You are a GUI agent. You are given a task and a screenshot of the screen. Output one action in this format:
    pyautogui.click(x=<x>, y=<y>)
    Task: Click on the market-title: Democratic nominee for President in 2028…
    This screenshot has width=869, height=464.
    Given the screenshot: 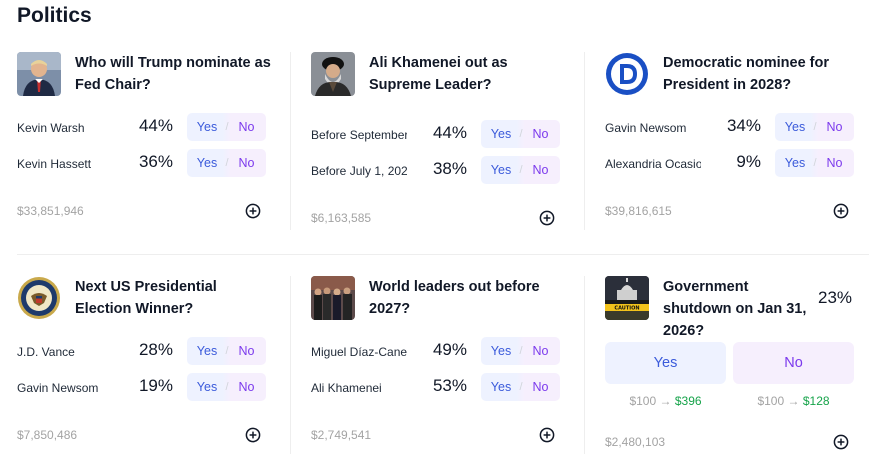 What is the action you would take?
    pyautogui.click(x=746, y=74)
    